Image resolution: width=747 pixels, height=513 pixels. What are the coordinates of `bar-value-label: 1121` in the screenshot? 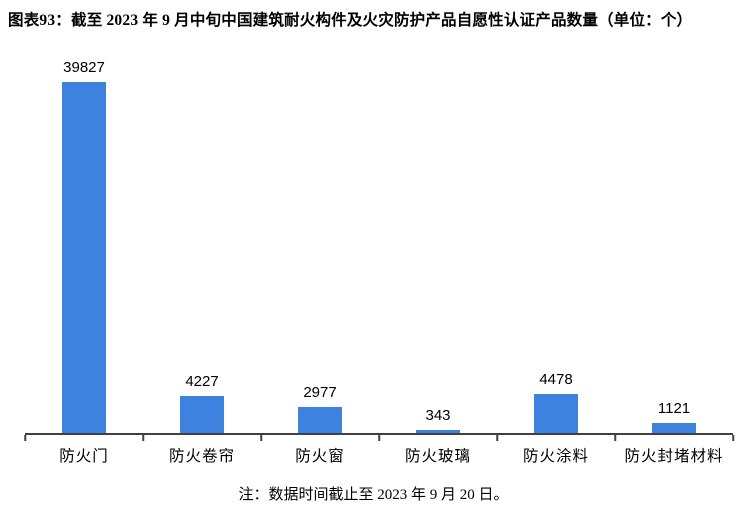 It's located at (674, 409).